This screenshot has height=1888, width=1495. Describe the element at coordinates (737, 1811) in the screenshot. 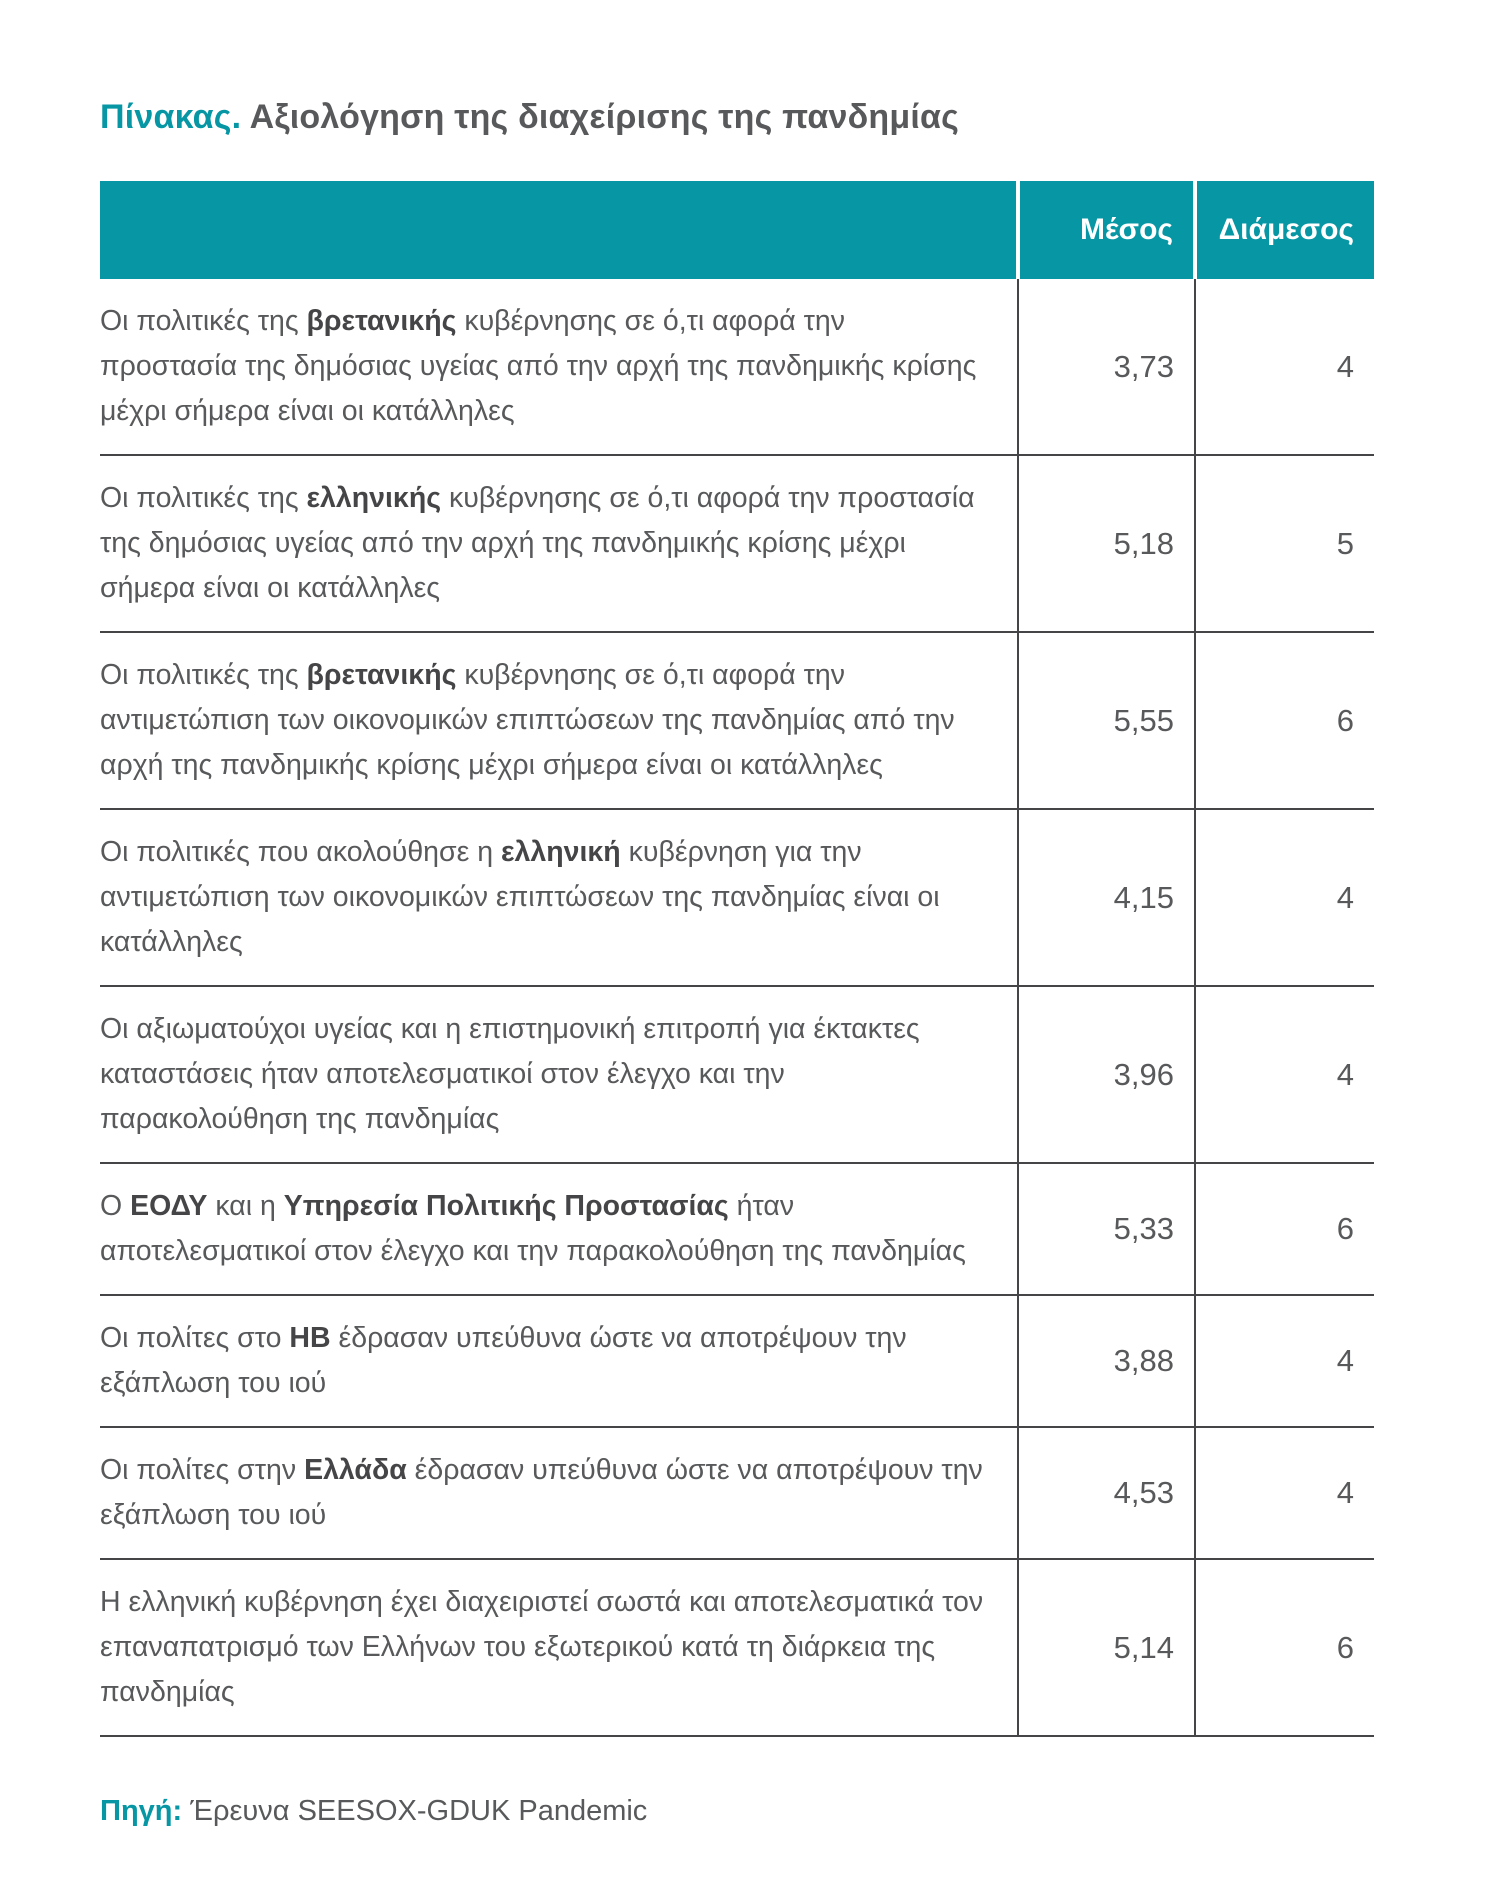

I see `source-note: Πηγή: Έρευνα SEESOX-GDUK Pandemic` at that location.